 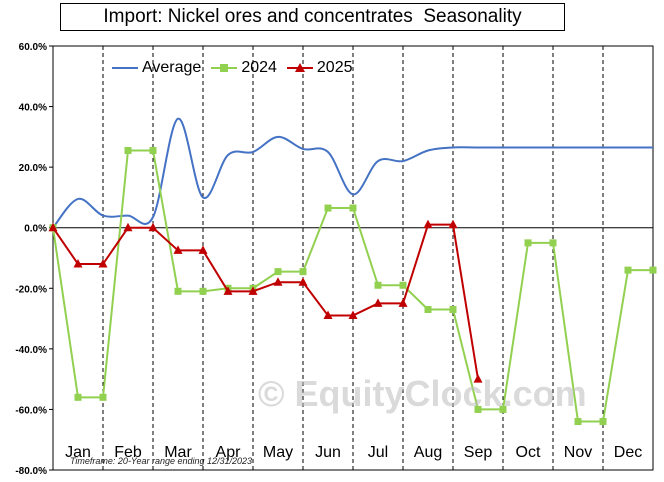 What do you see at coordinates (224, 68) in the screenshot?
I see `legend-swatch-2024` at bounding box center [224, 68].